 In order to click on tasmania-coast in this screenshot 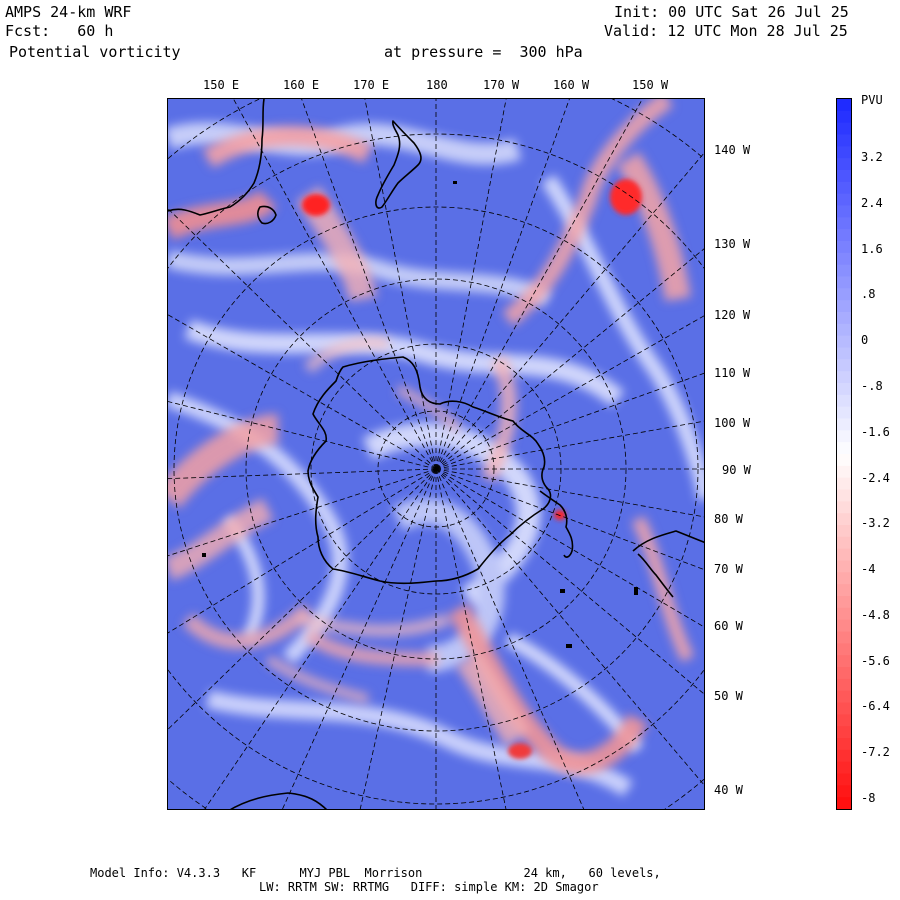, I will do `click(267, 215)`.